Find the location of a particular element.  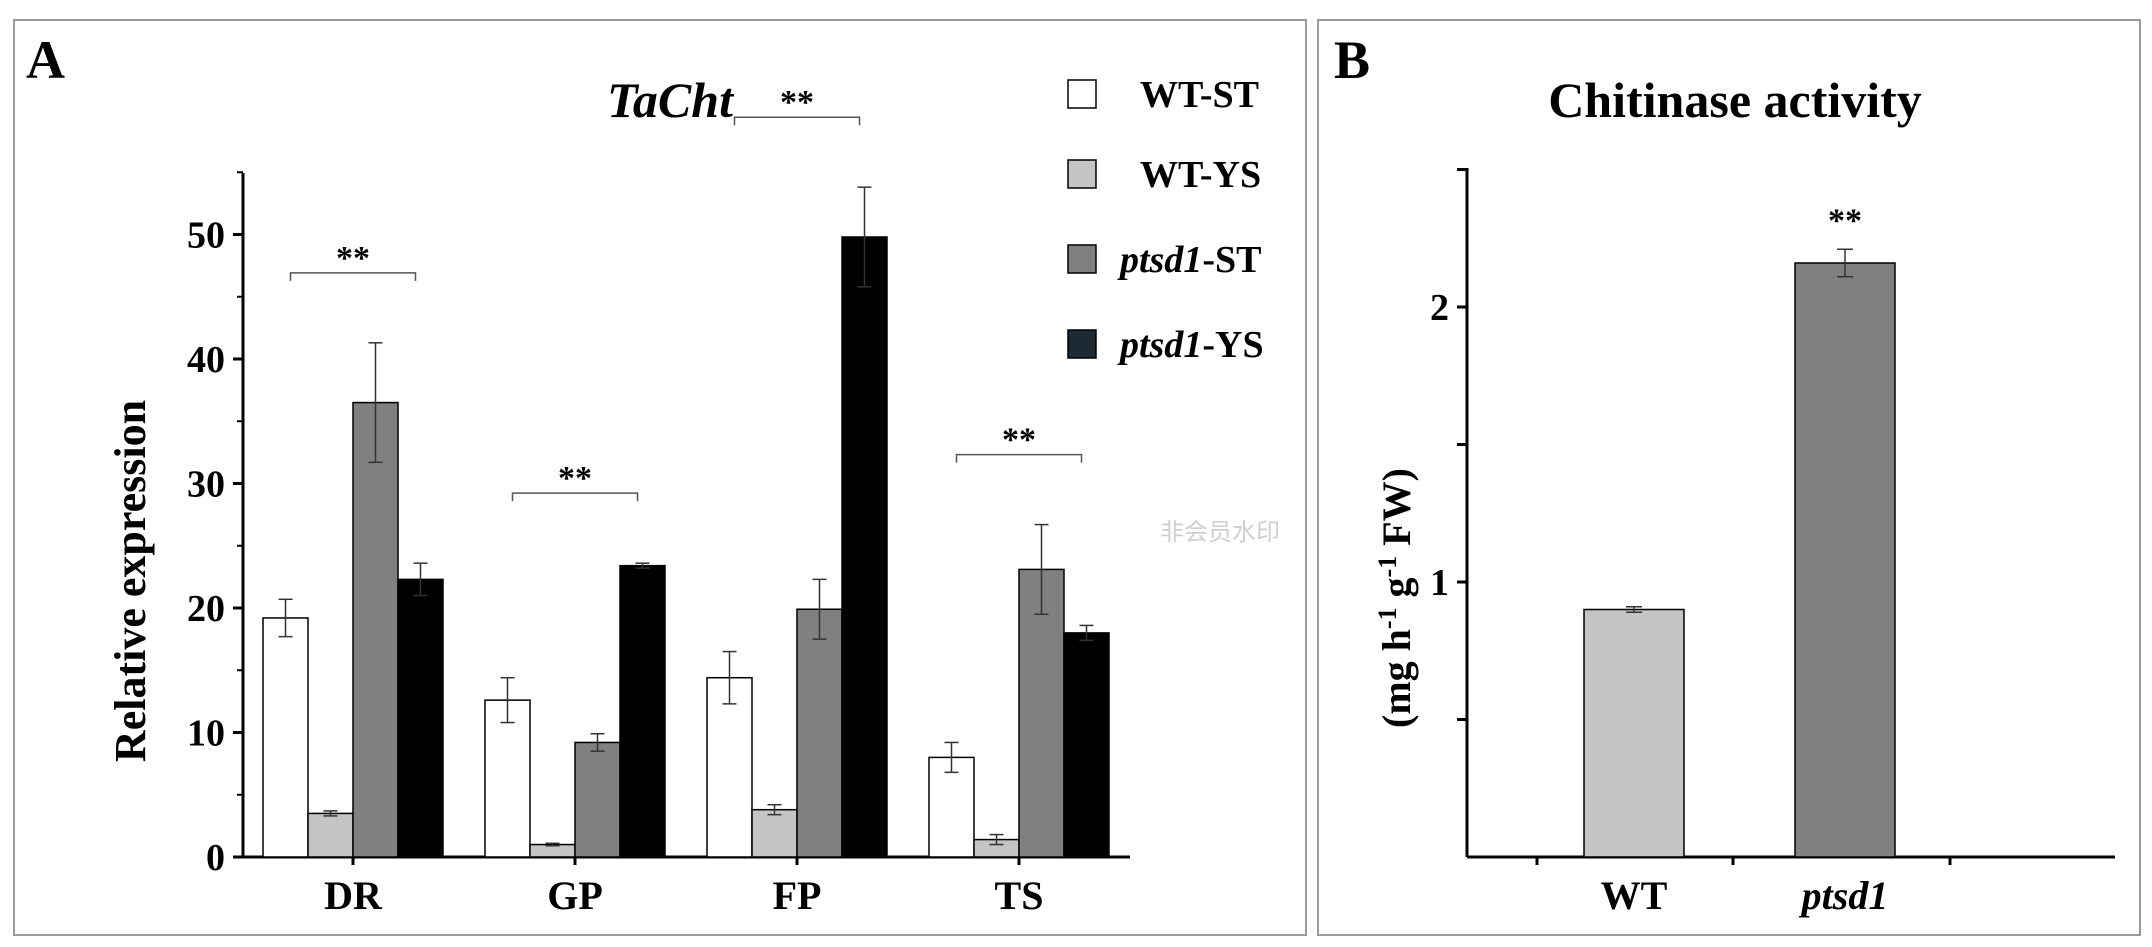

legend-label-plain: -YS is located at coordinates (1232, 345).